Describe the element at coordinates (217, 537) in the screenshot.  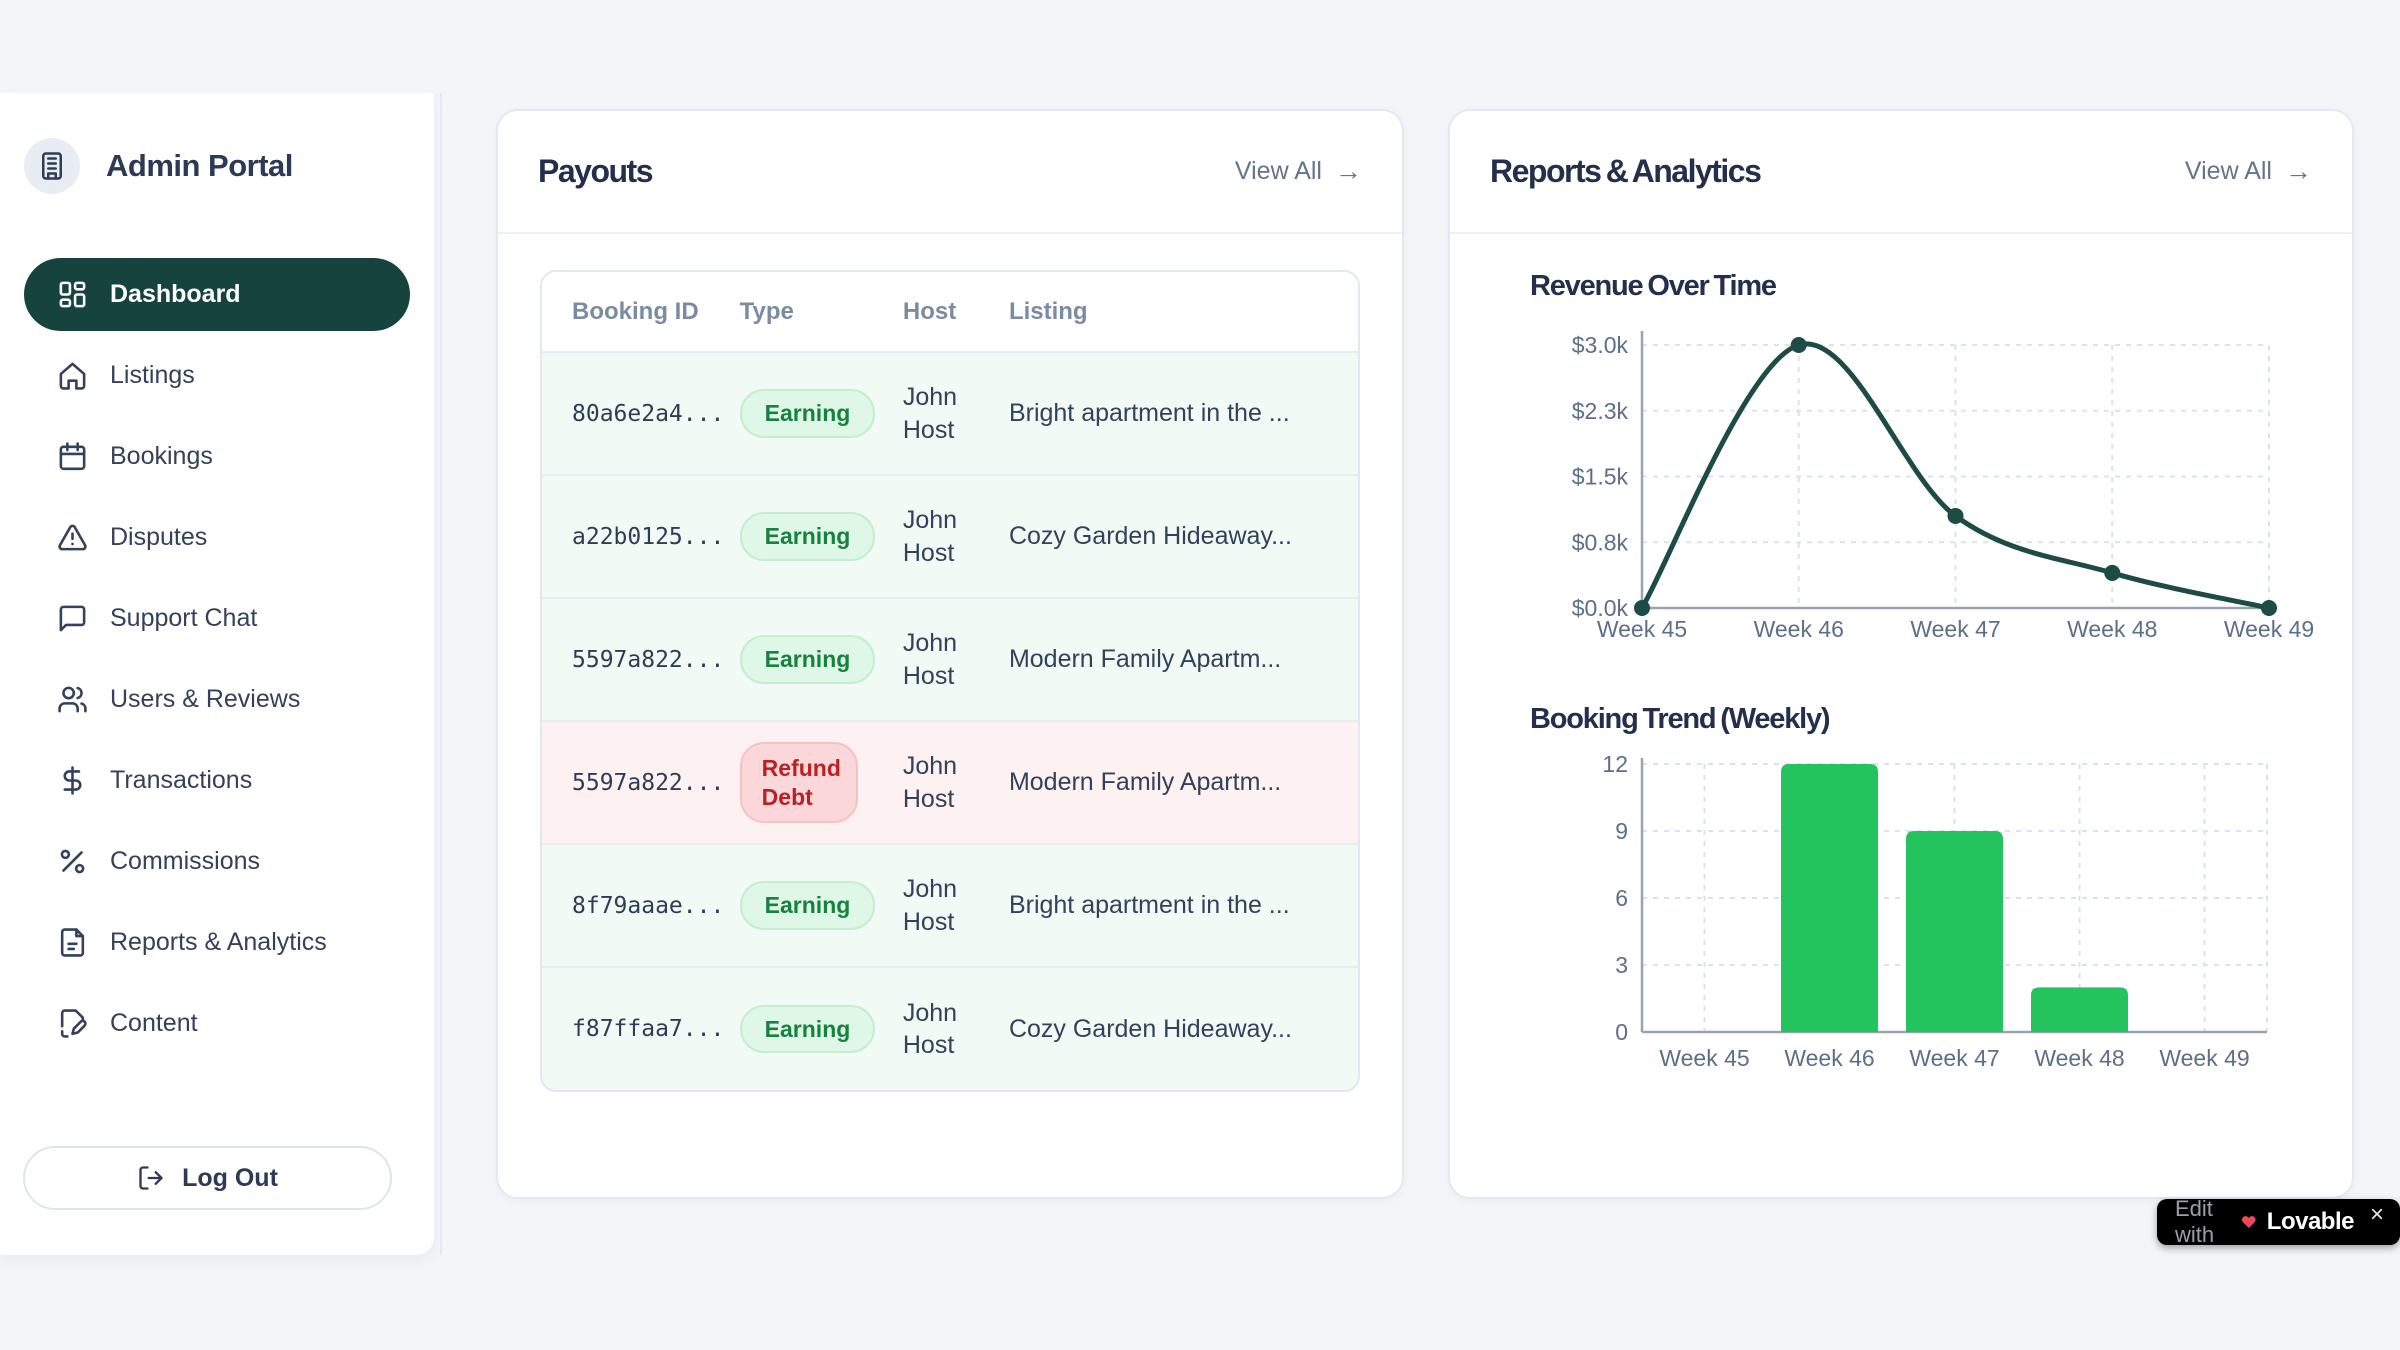
I see `sidebar-item-disputes: Disputes` at that location.